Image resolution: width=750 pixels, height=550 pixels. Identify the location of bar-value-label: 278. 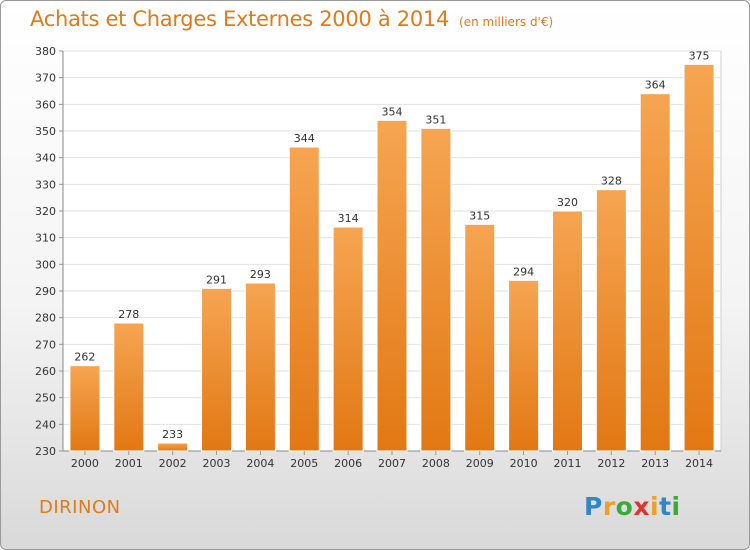
(128, 314).